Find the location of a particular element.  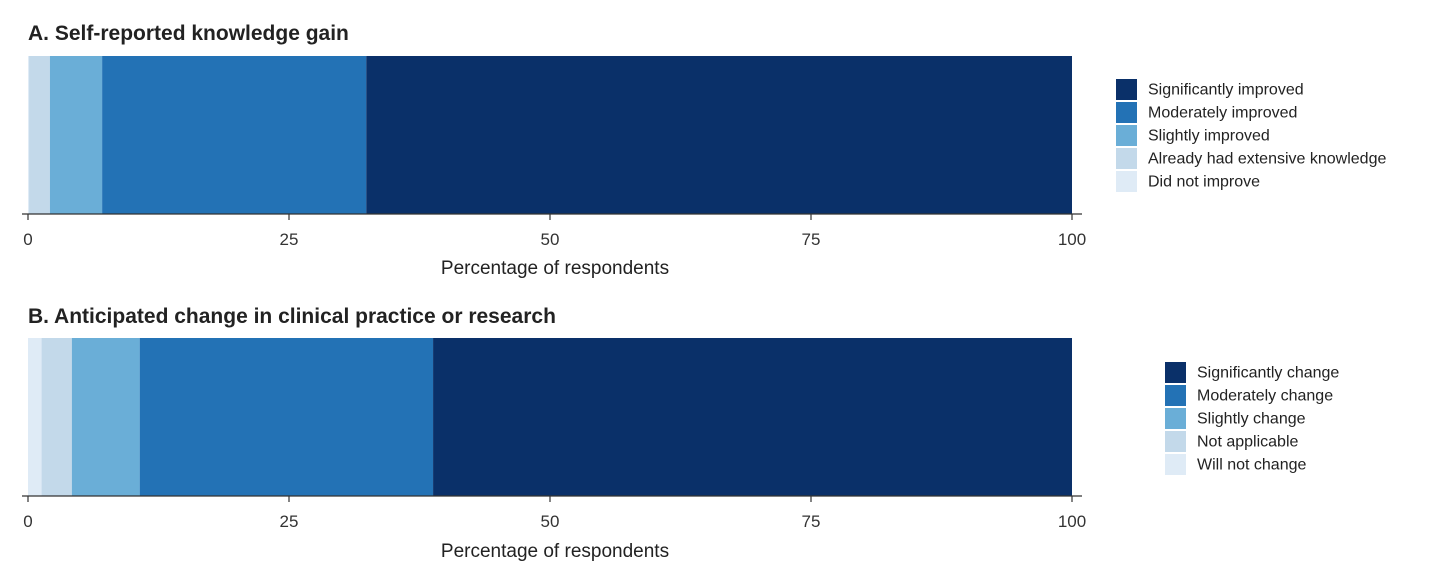

panel-a-x-tick-label-1: 25 is located at coordinates (289, 239).